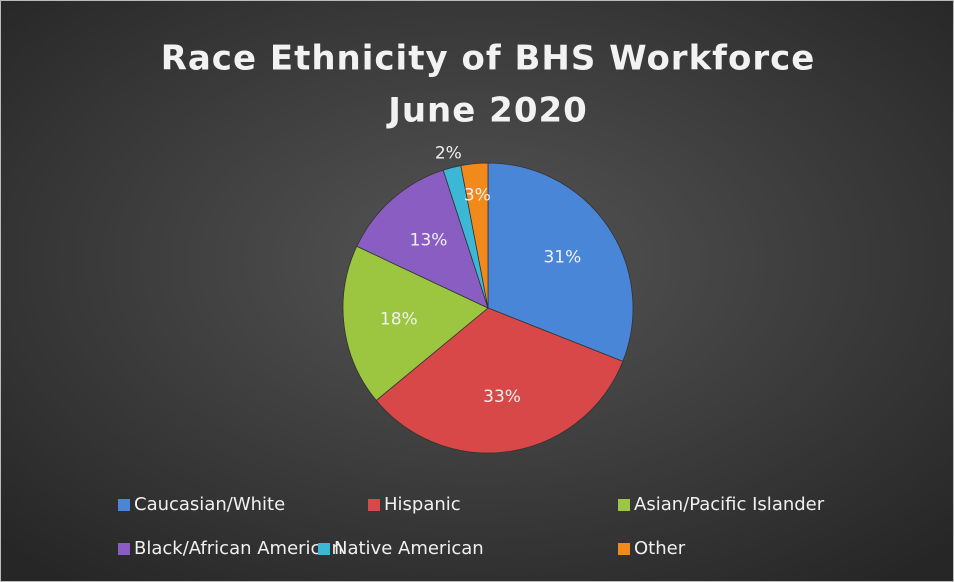 The width and height of the screenshot is (954, 582). I want to click on chart-title: Race Ethnicity of BHS Workforce, so click(488, 59).